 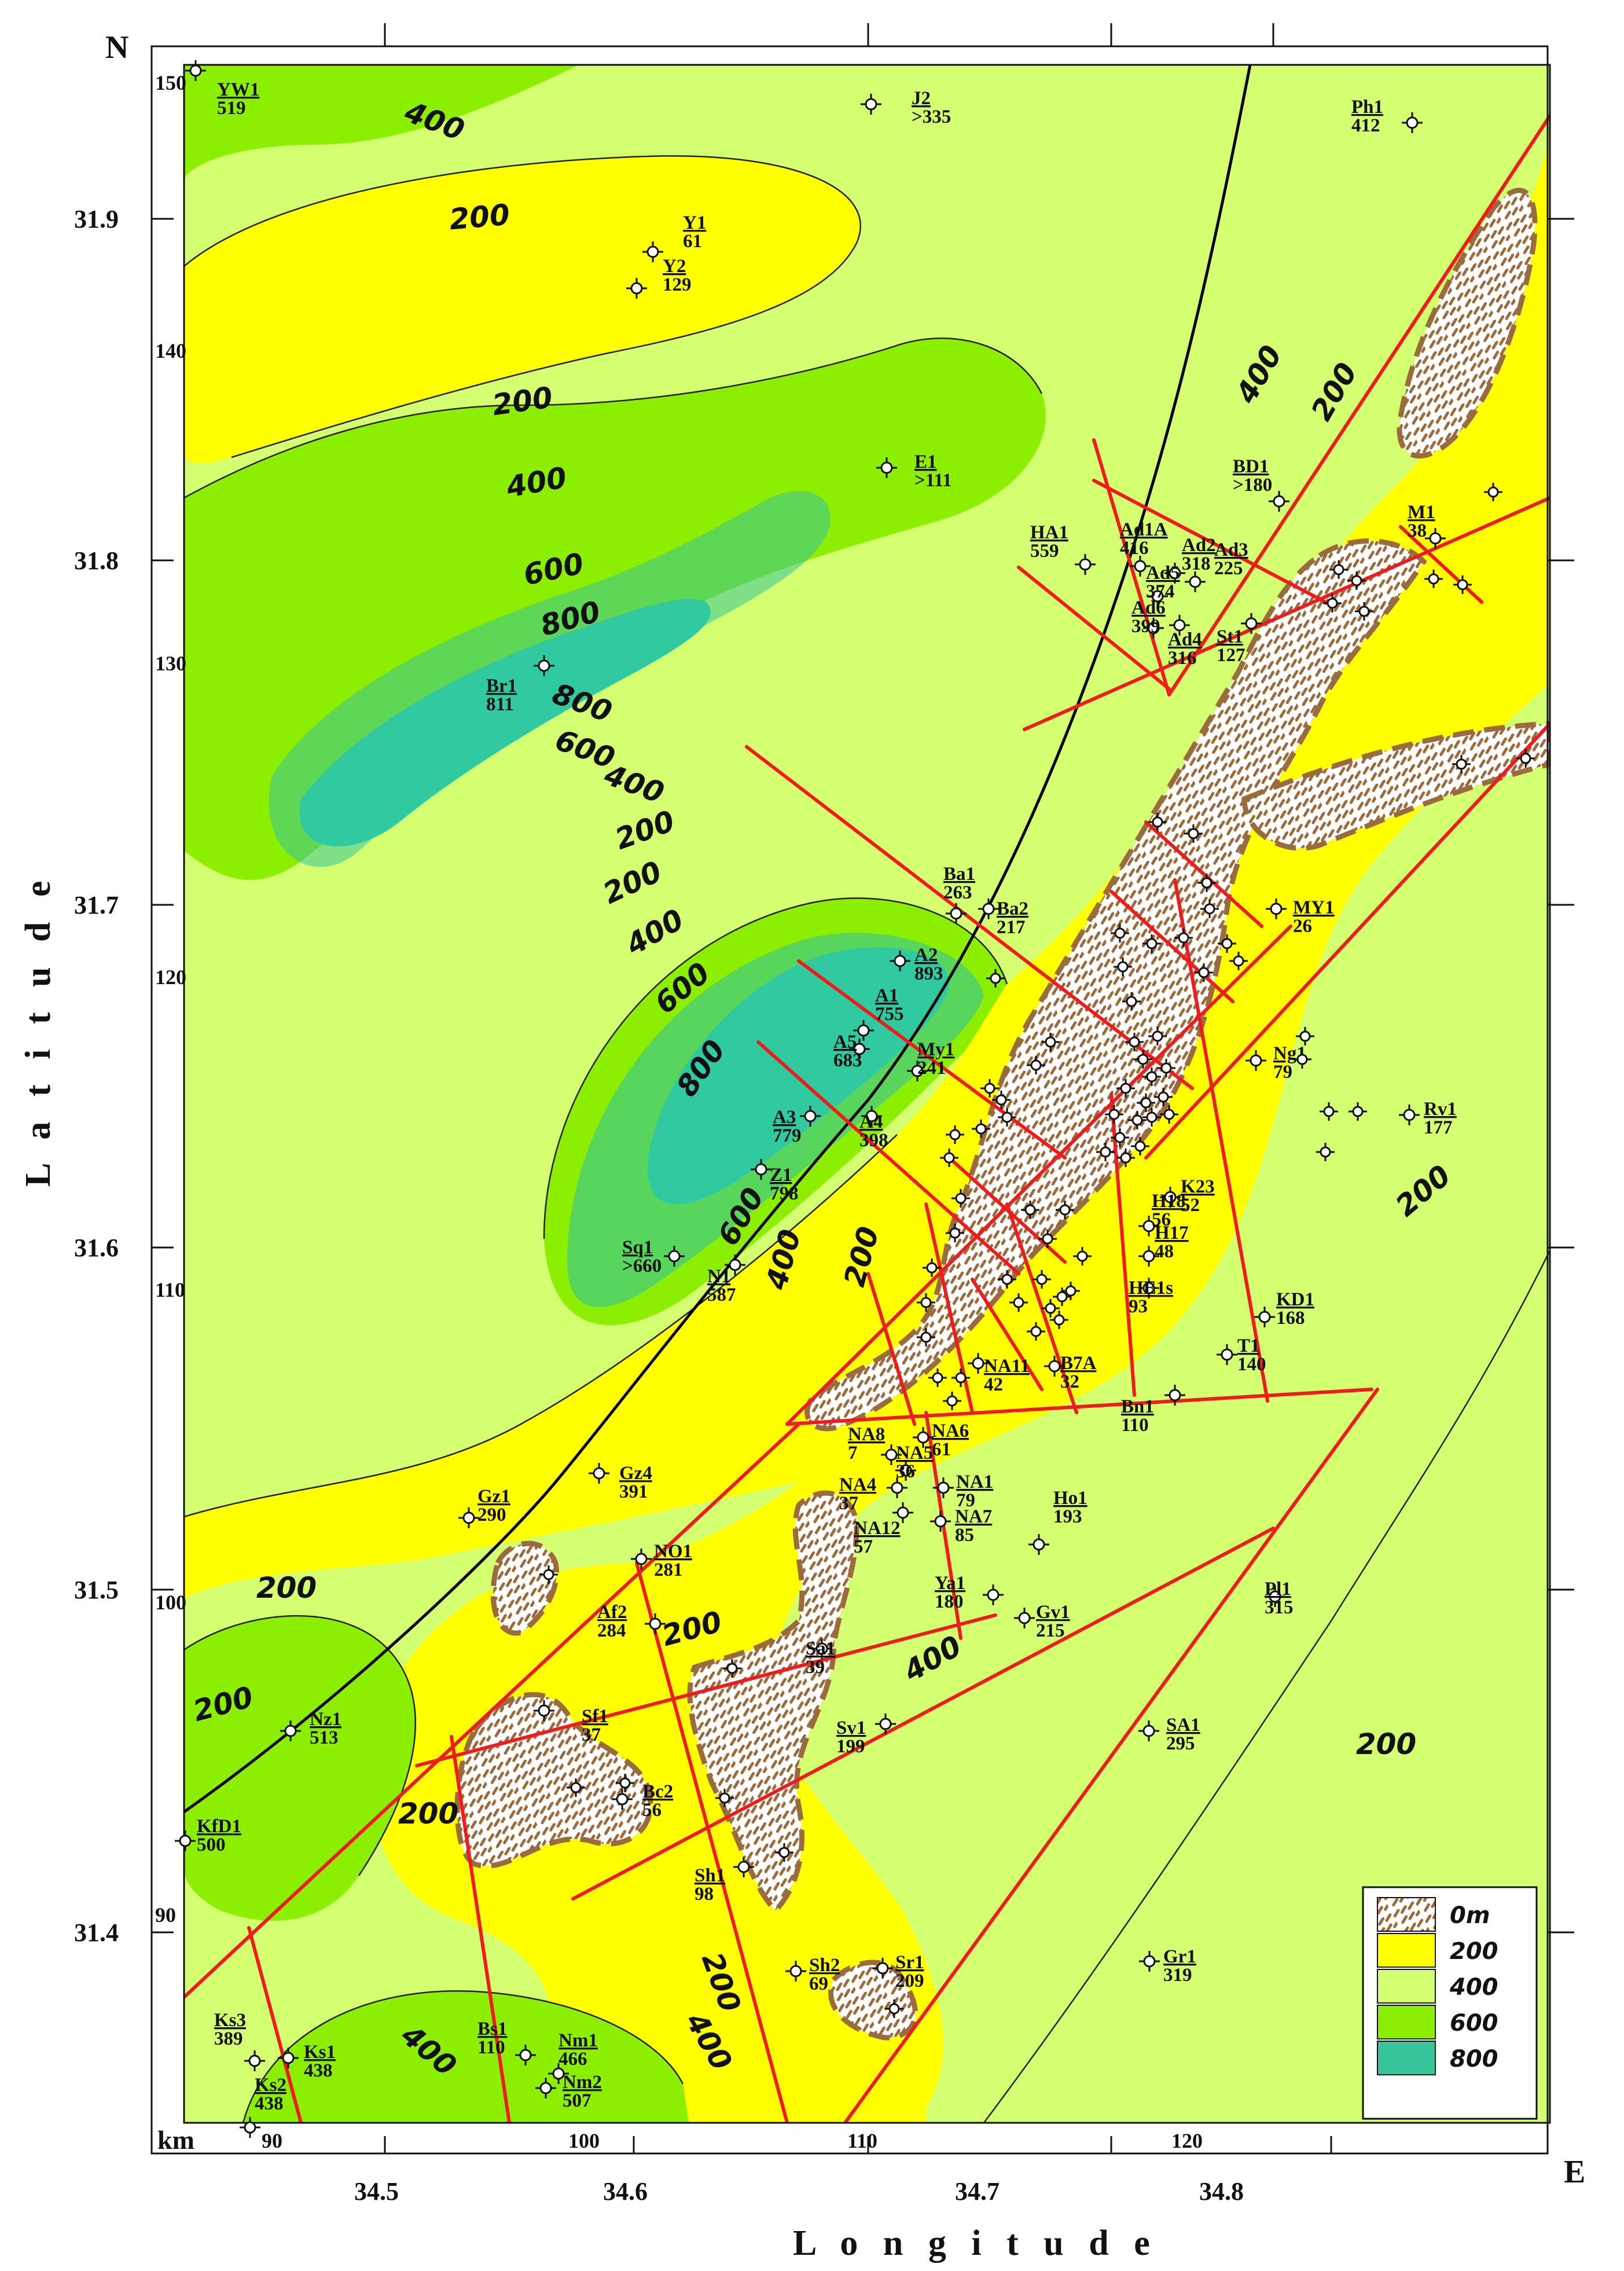 I want to click on well: E1>111, so click(x=914, y=471).